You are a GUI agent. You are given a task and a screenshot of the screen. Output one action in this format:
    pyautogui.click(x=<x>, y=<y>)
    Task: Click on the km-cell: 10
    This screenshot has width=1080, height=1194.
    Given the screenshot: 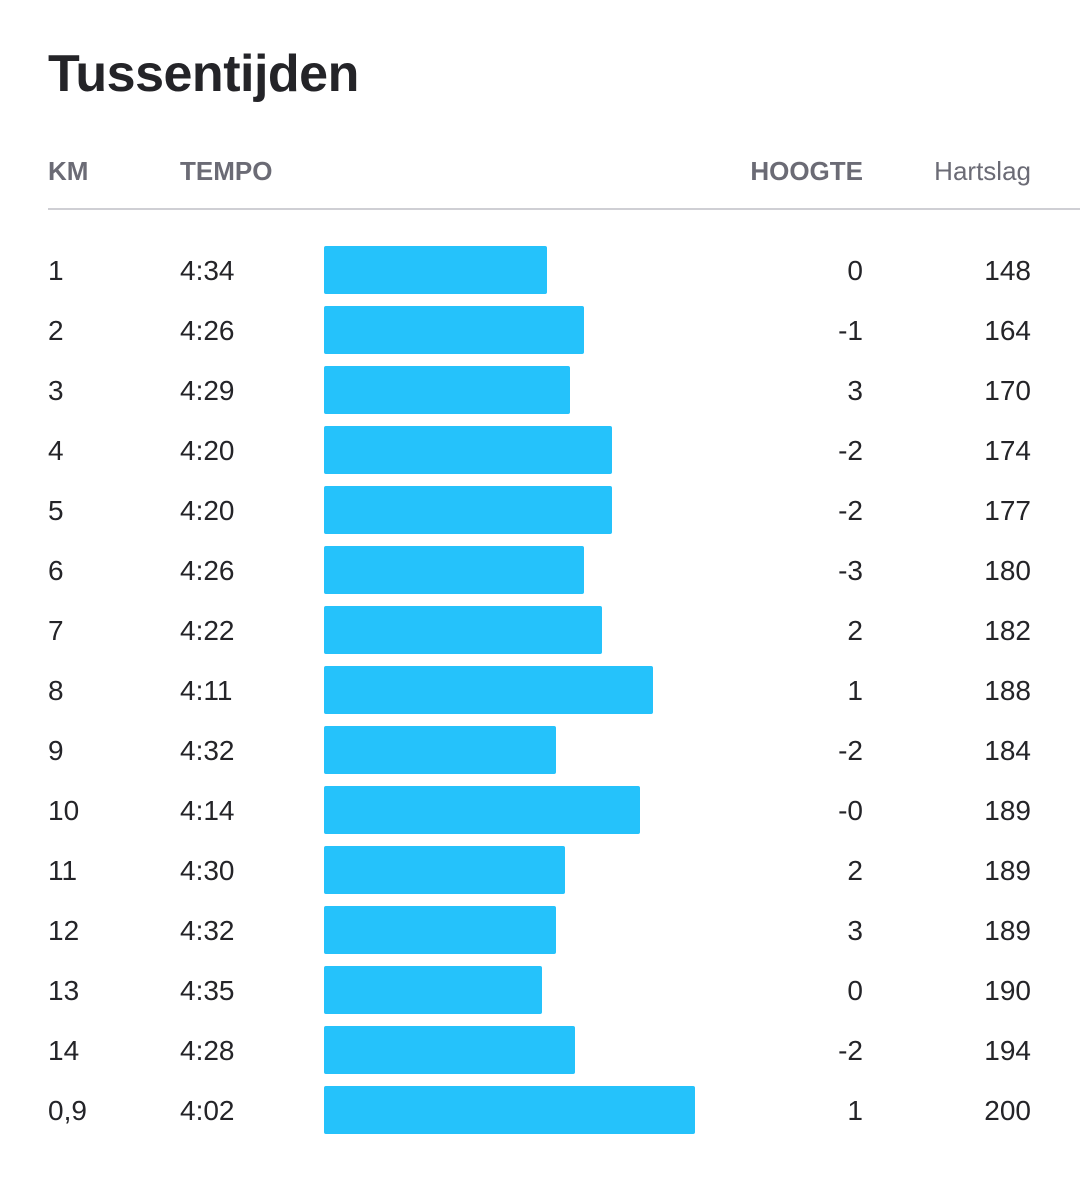 What is the action you would take?
    pyautogui.click(x=64, y=810)
    